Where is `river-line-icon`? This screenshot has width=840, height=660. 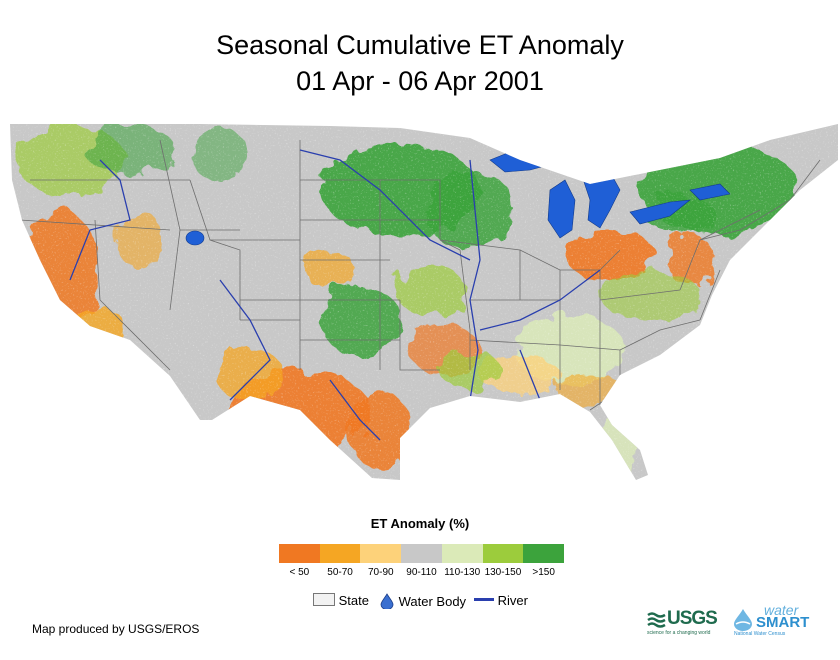
river-line-icon is located at coordinates (484, 599).